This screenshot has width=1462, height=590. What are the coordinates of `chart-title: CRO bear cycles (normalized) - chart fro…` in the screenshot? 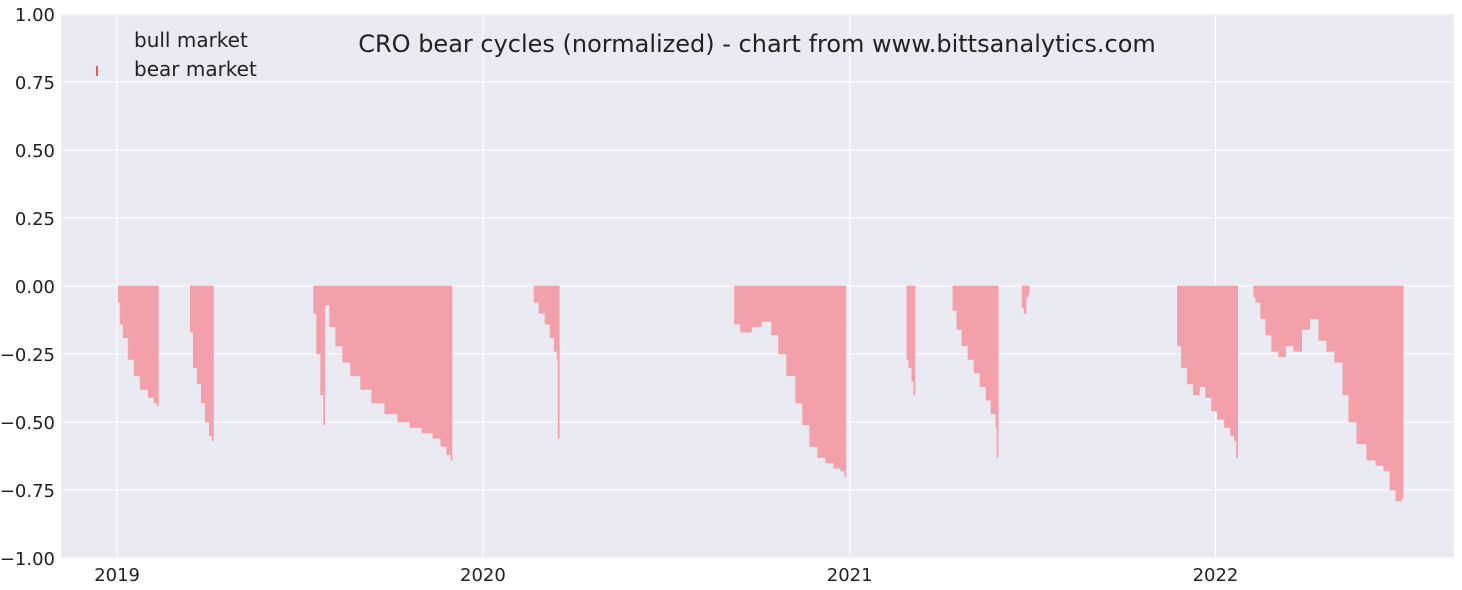 It's located at (757, 44).